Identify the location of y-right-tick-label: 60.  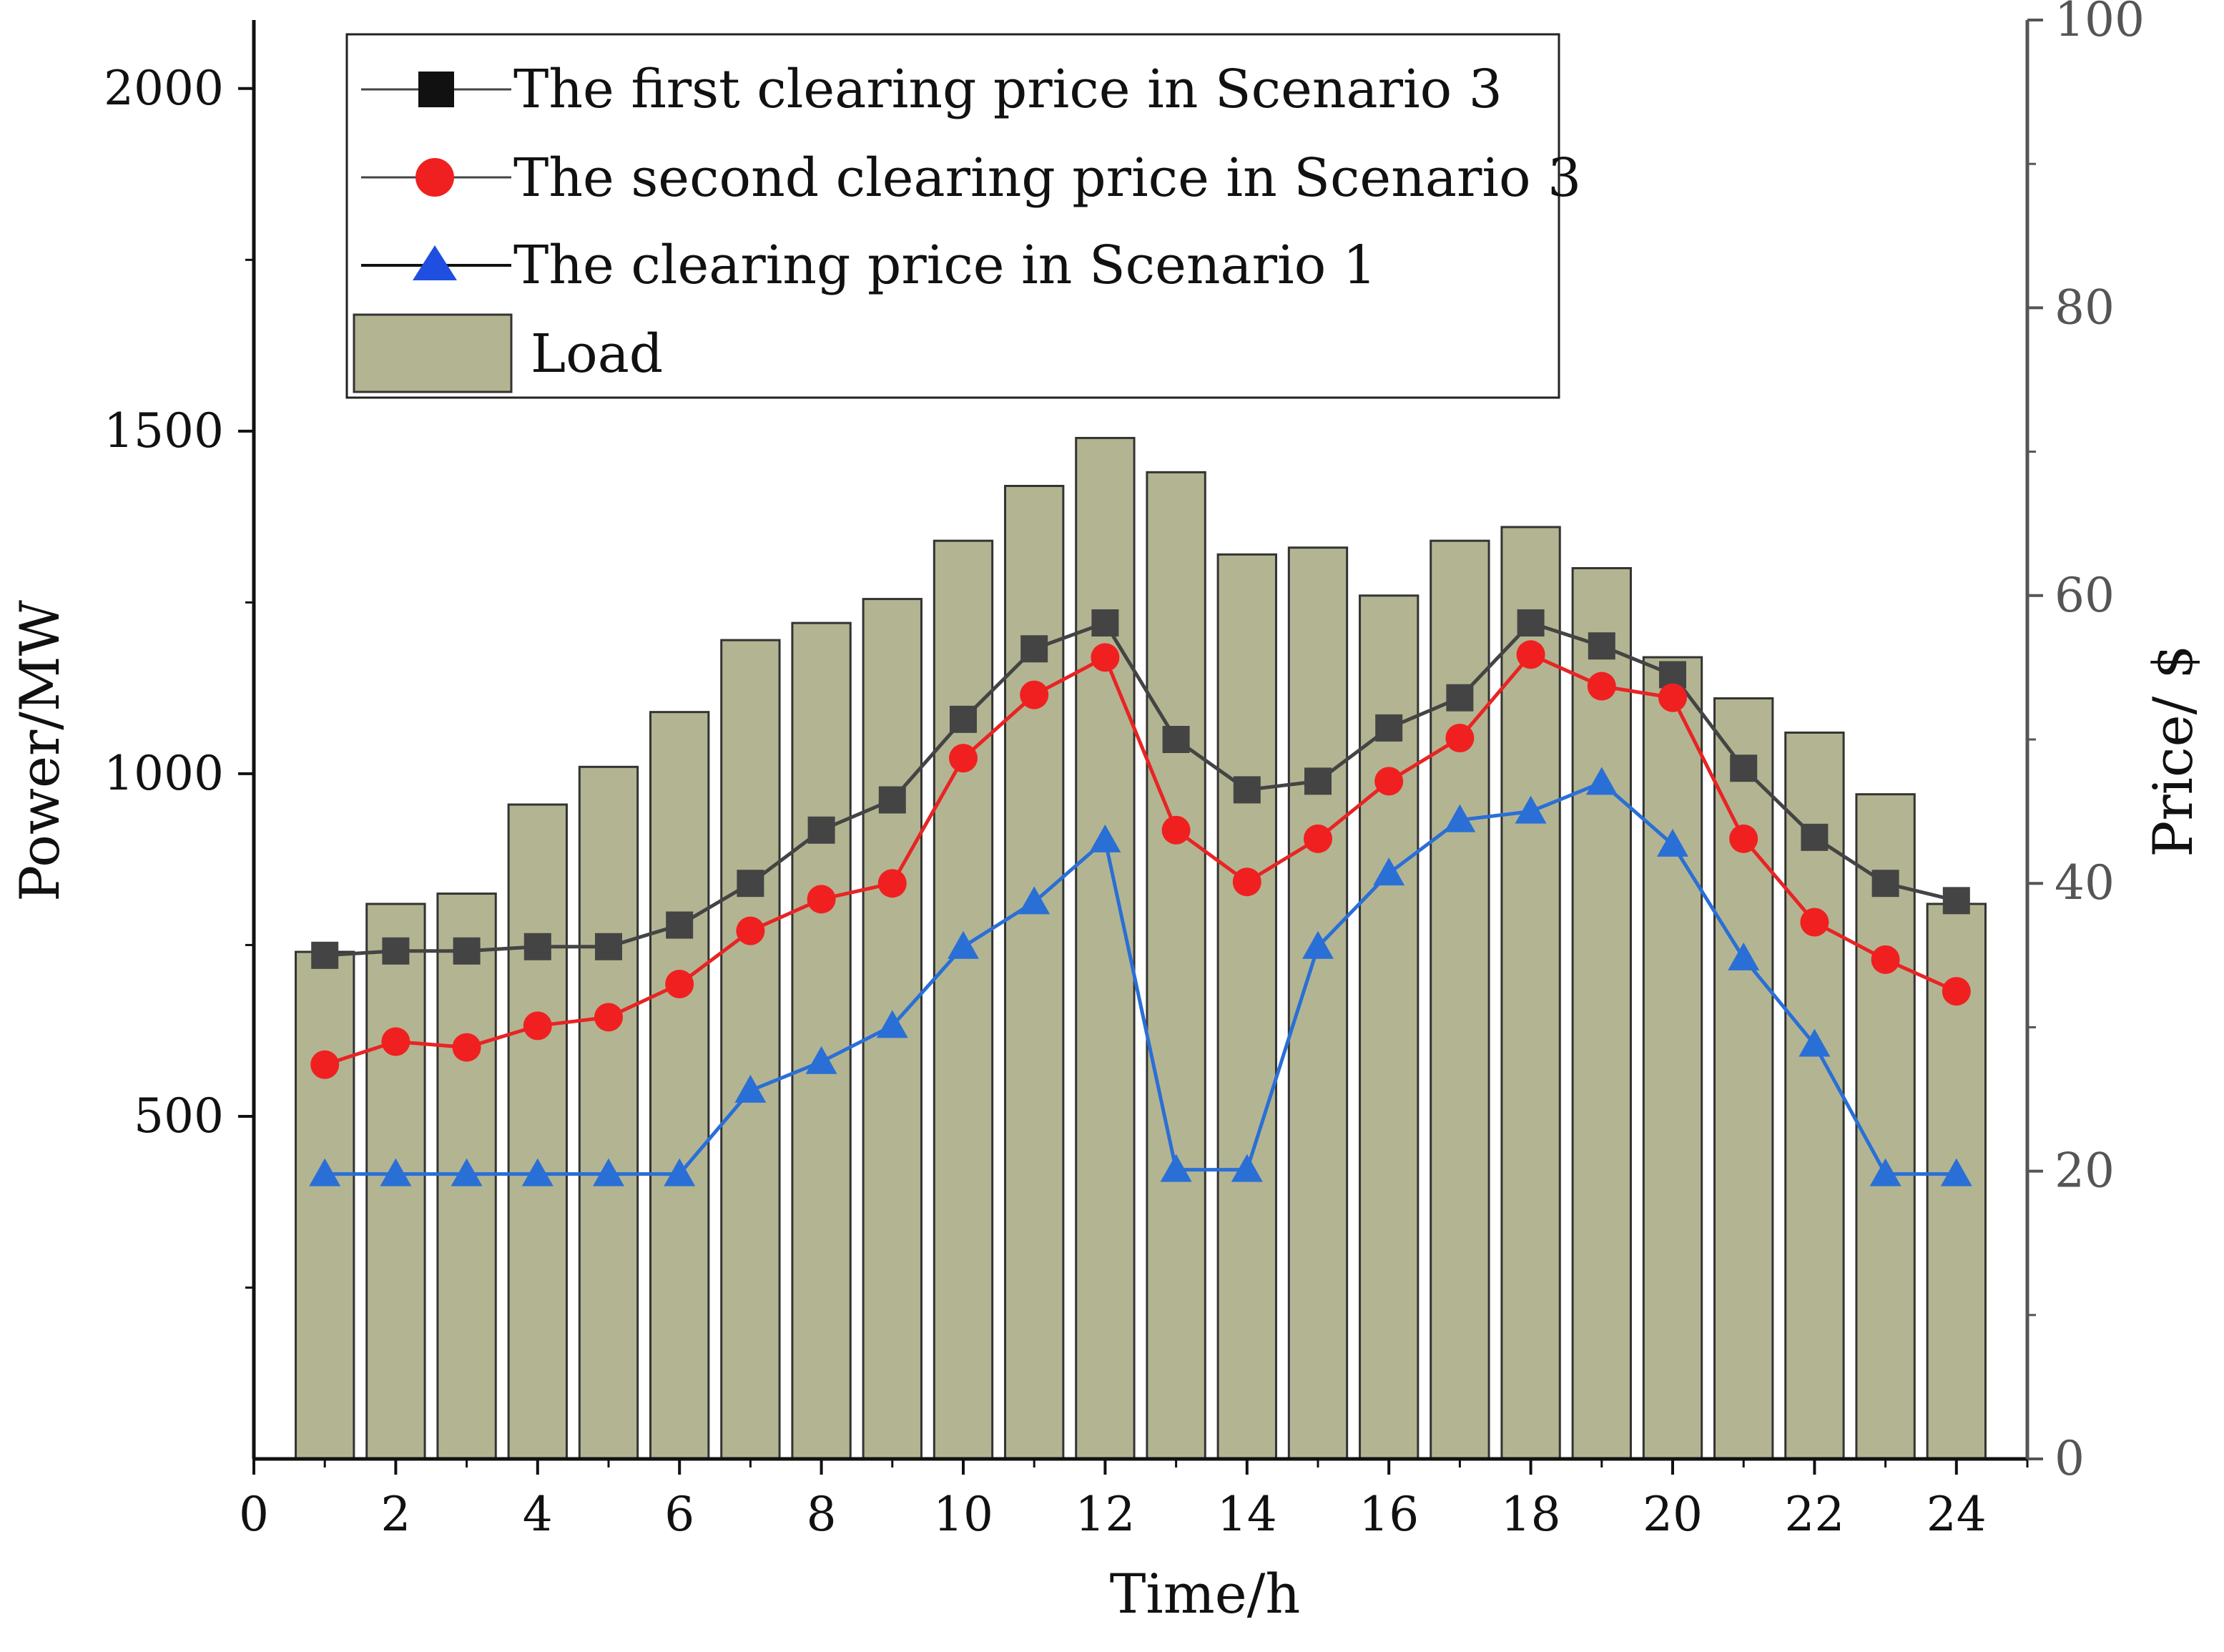
(2085, 595).